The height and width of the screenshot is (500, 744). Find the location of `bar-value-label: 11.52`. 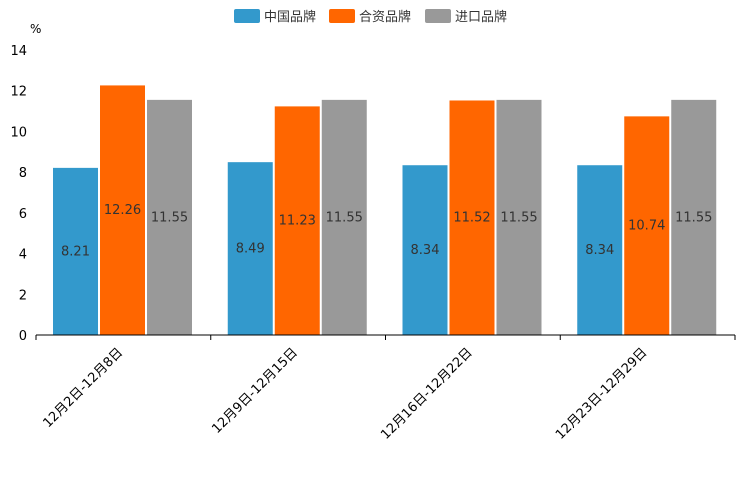

bar-value-label: 11.52 is located at coordinates (471, 218).